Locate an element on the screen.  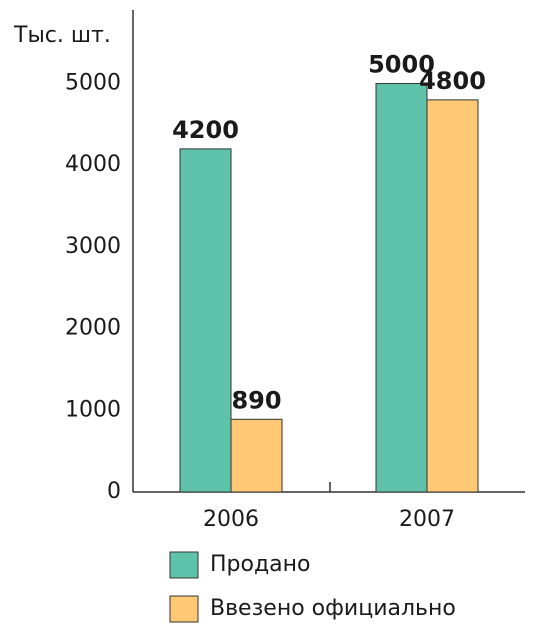
y-axis-label: Тыс. шт. is located at coordinates (62, 35).